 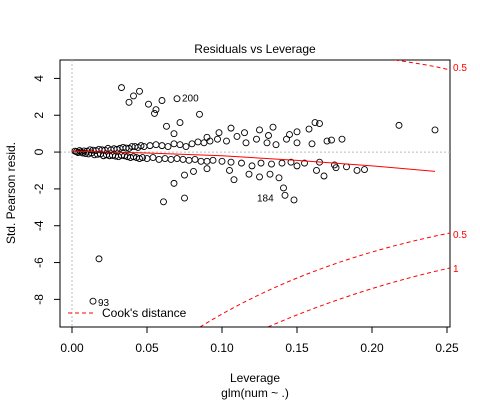 I want to click on y-tick-label: -4, so click(x=39, y=225).